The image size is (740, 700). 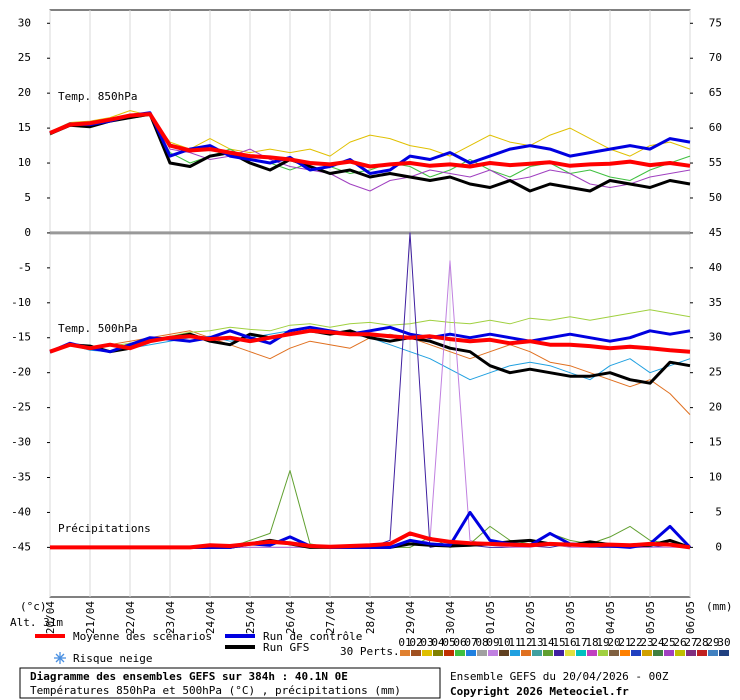 I want to click on perturbation-number: 21, so click(x=624, y=642).